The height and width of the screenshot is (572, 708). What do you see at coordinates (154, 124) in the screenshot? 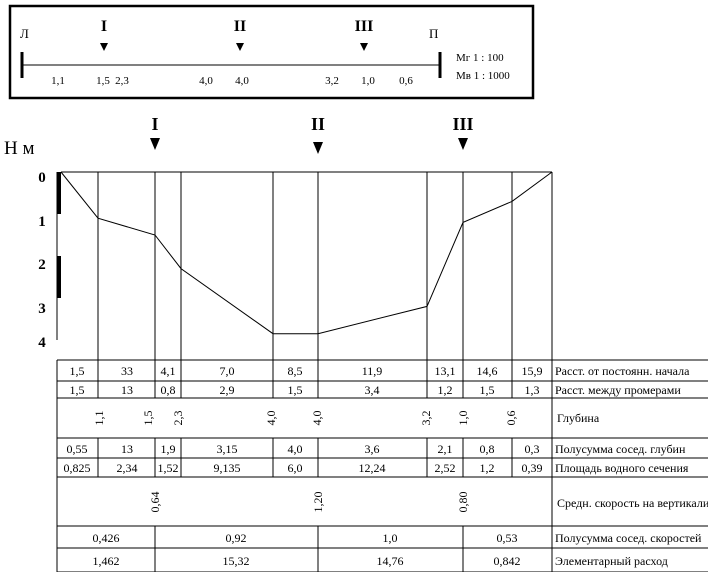
I see `profile-vertical-1: I` at bounding box center [154, 124].